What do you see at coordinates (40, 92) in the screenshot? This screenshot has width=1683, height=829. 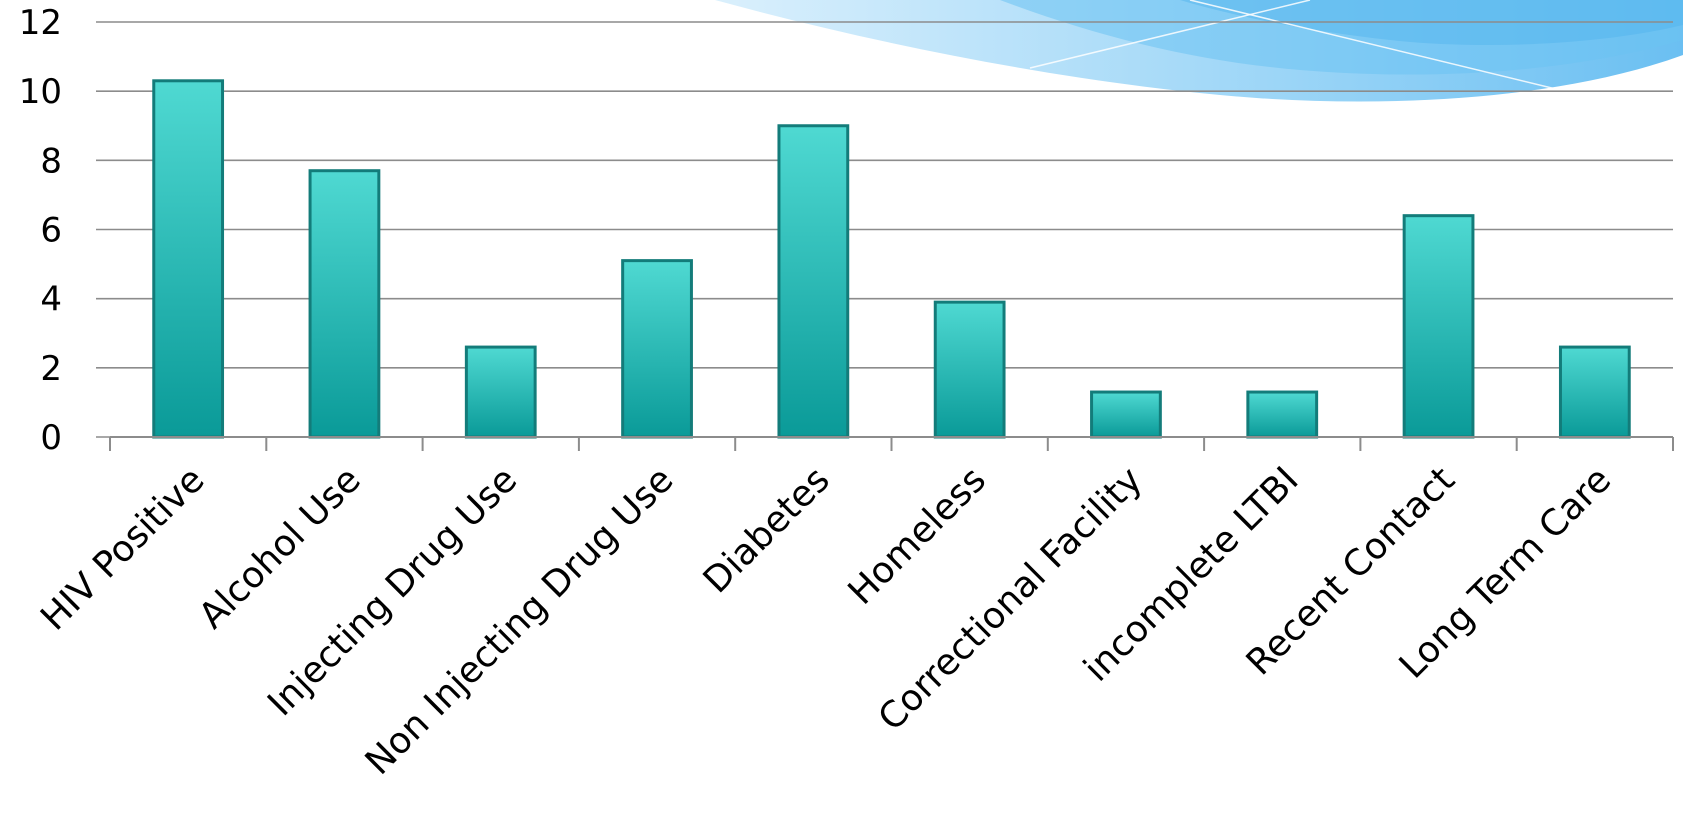 I see `y-tick-label: 10` at bounding box center [40, 92].